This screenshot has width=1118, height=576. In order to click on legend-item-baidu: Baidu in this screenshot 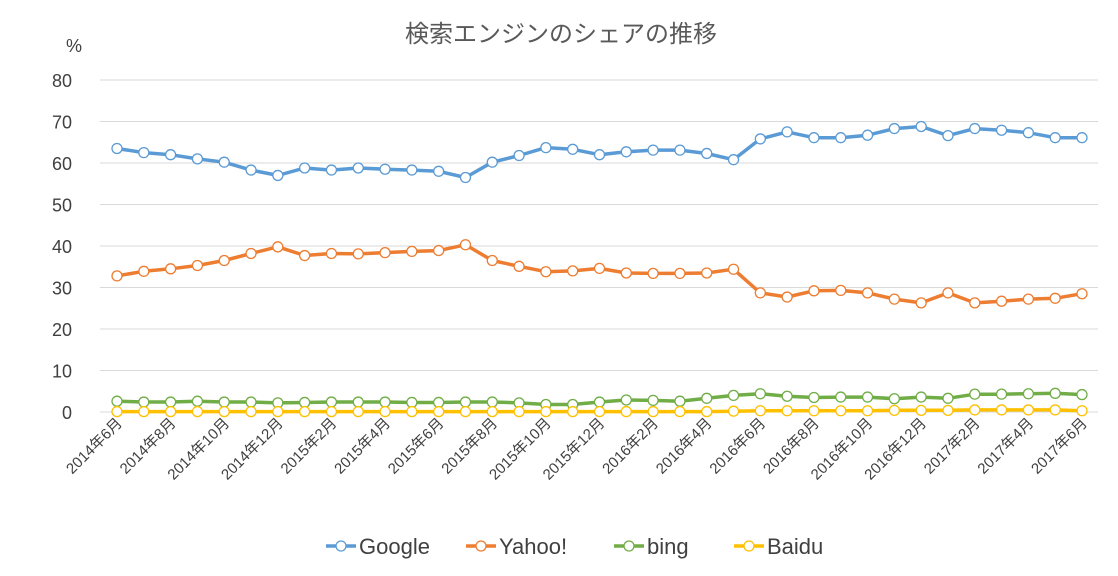, I will do `click(778, 546)`.